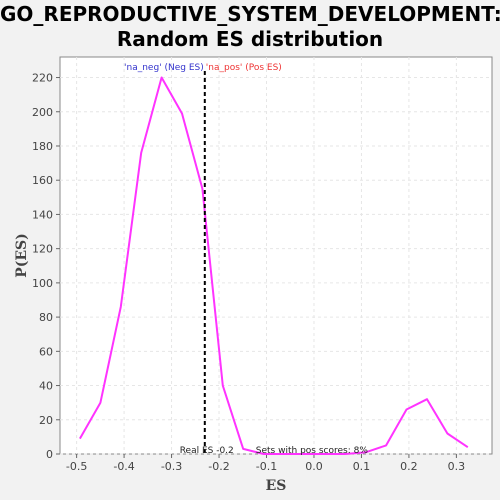  I want to click on x-tick-label: 0.1, so click(362, 466).